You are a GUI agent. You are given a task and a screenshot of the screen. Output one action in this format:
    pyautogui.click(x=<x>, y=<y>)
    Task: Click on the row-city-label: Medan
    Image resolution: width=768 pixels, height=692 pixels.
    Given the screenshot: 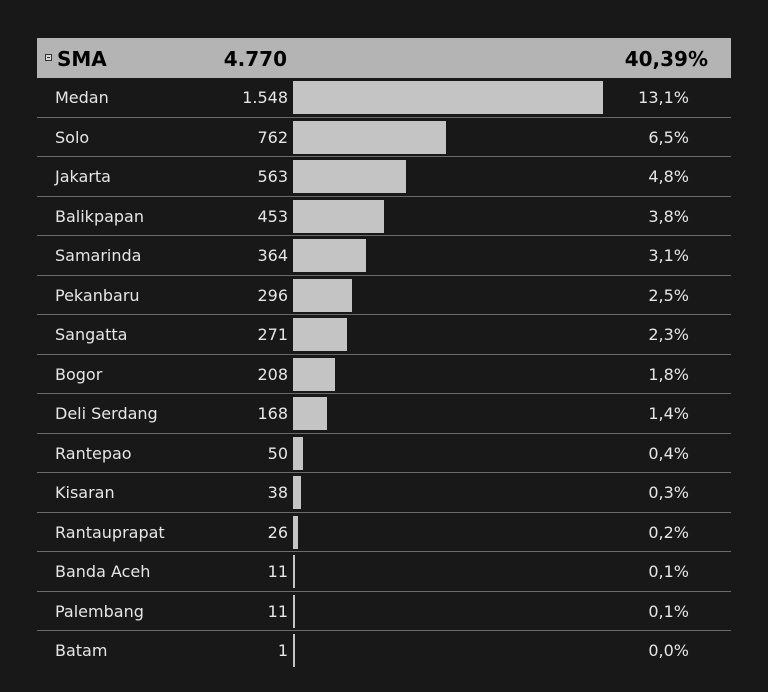 What is the action you would take?
    pyautogui.click(x=82, y=97)
    